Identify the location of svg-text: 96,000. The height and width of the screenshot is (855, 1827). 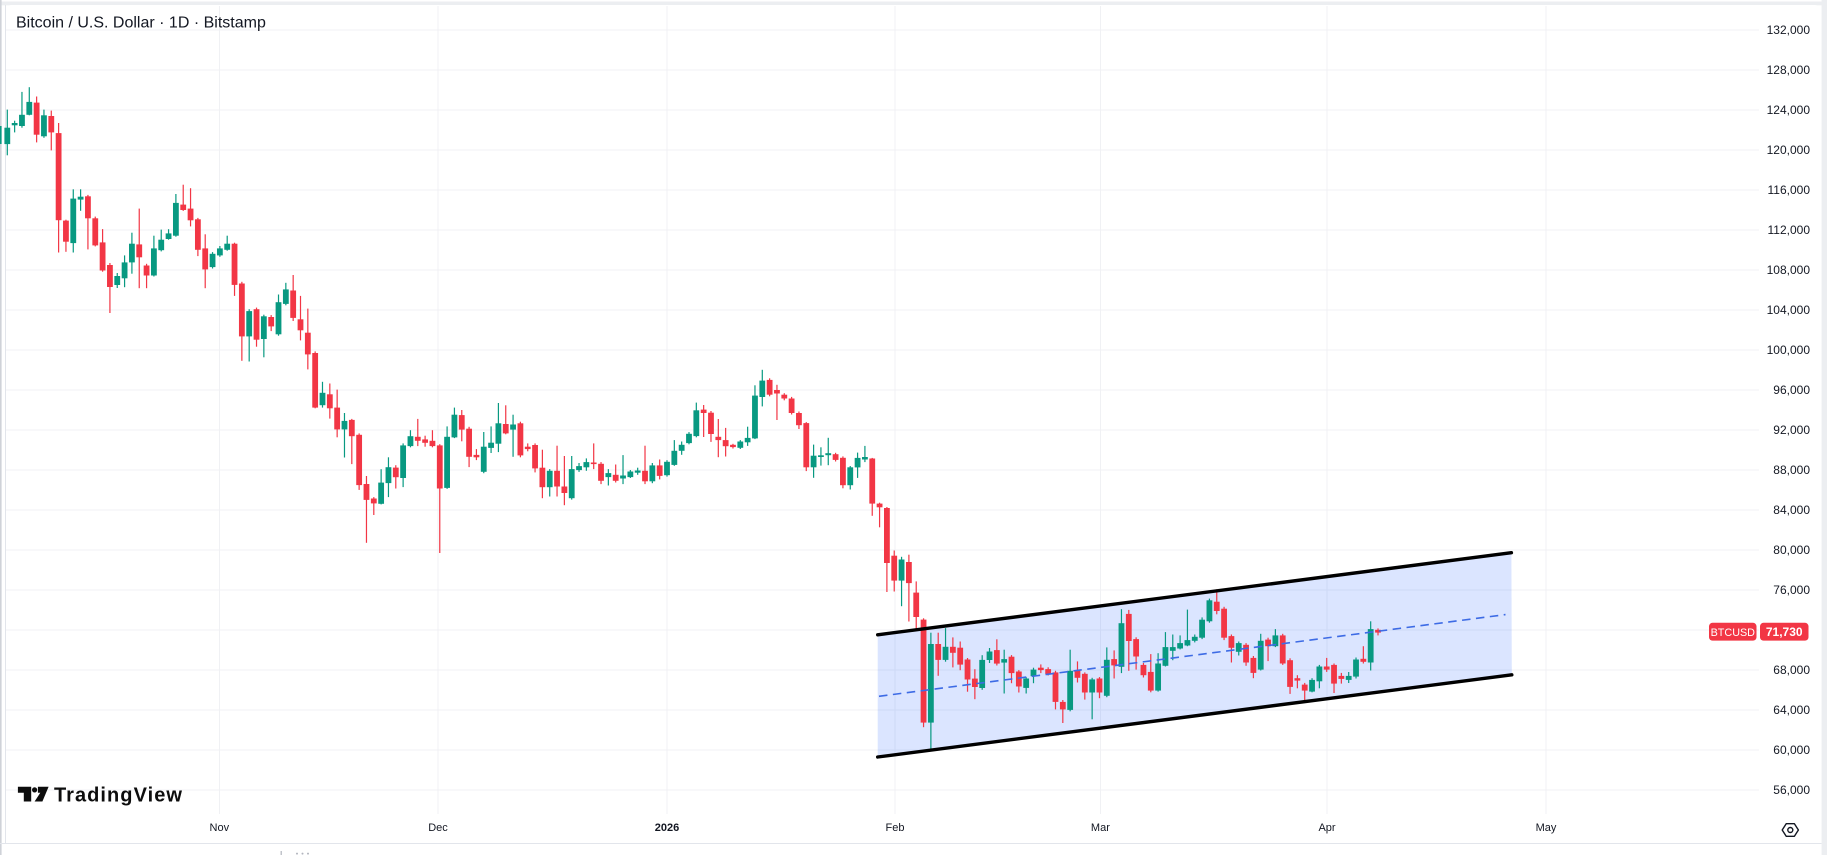
(1791, 390).